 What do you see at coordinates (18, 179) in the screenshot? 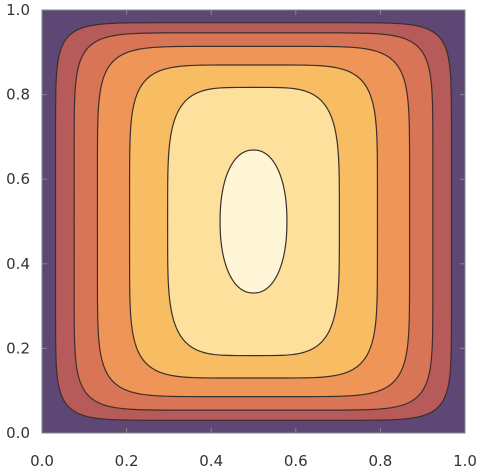
I see `y-tick-label: 0.6` at bounding box center [18, 179].